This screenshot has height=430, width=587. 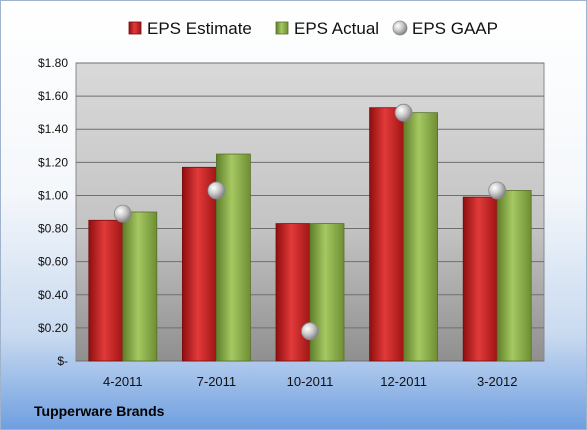 What do you see at coordinates (53, 129) in the screenshot?
I see `y-tick-label: $1.40` at bounding box center [53, 129].